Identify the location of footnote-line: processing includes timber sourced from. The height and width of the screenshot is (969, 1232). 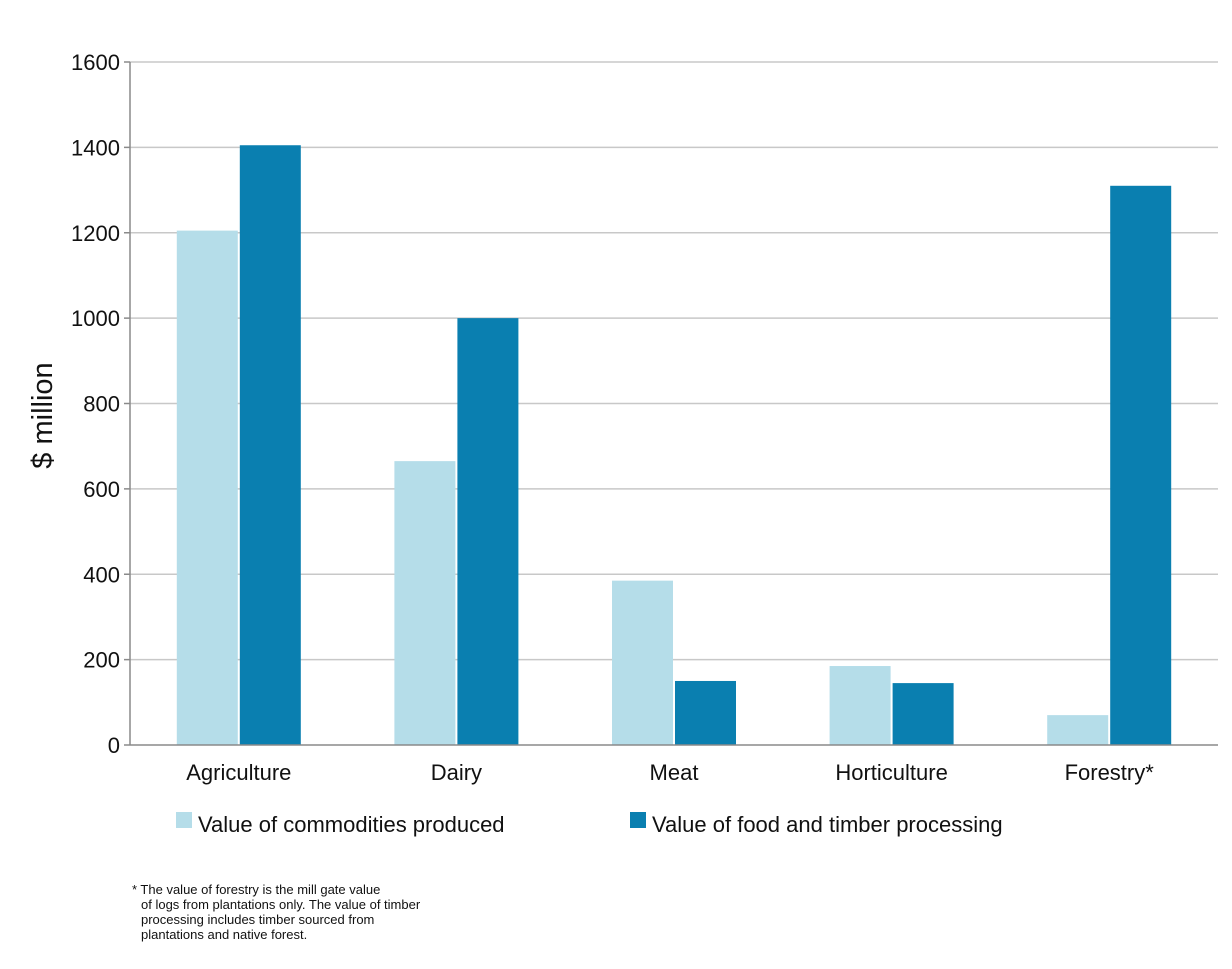
(258, 919).